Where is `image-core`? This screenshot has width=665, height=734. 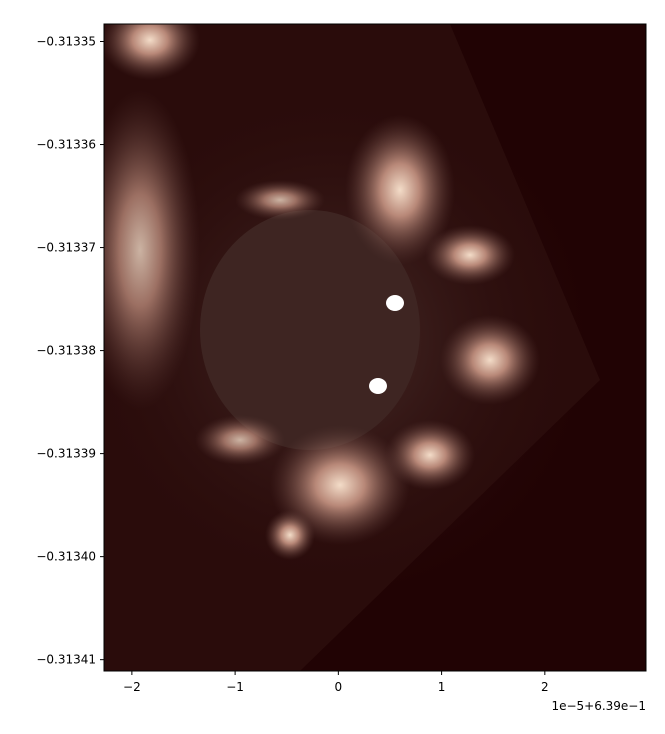
image-core is located at coordinates (310, 330).